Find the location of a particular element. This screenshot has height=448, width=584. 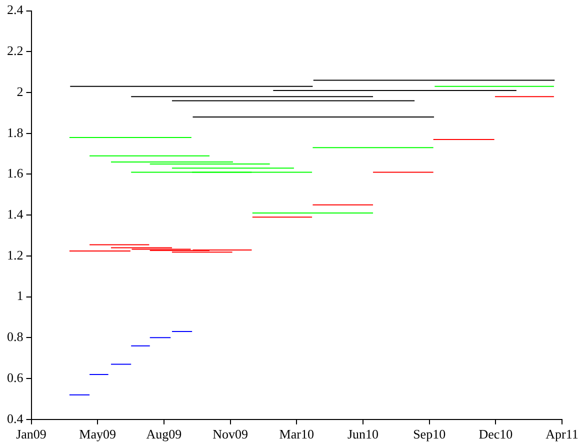

y-tick-label: 2.4 is located at coordinates (15, 10).